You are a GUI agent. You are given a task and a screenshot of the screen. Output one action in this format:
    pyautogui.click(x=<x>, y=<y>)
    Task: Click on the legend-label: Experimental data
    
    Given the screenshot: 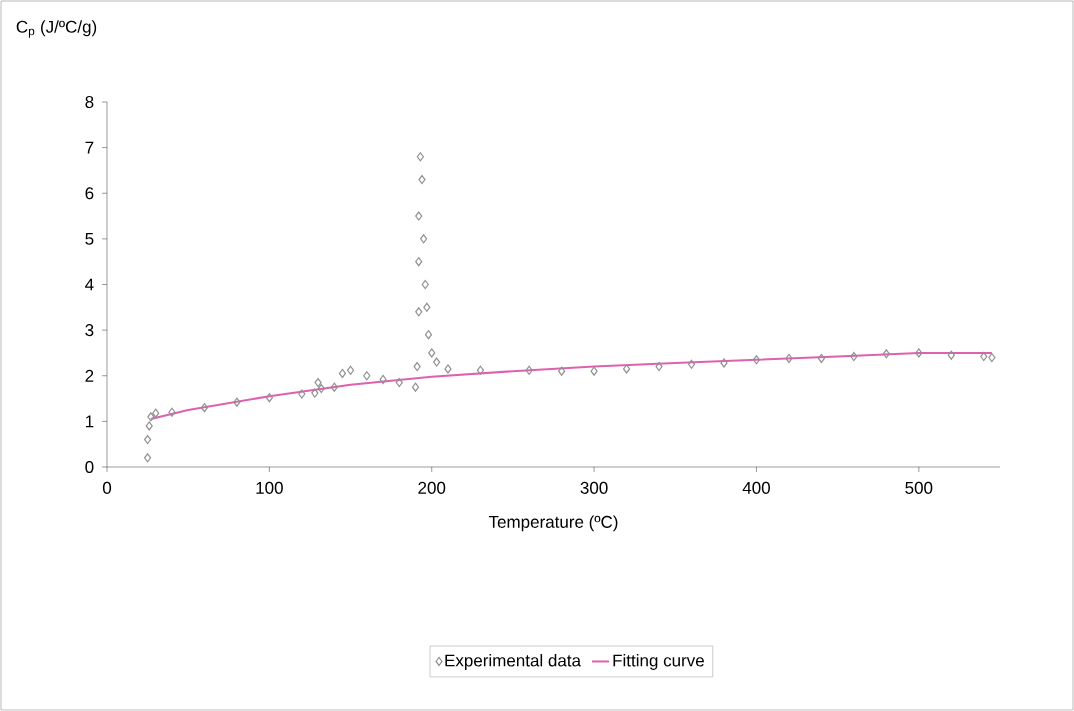 What is the action you would take?
    pyautogui.click(x=513, y=662)
    